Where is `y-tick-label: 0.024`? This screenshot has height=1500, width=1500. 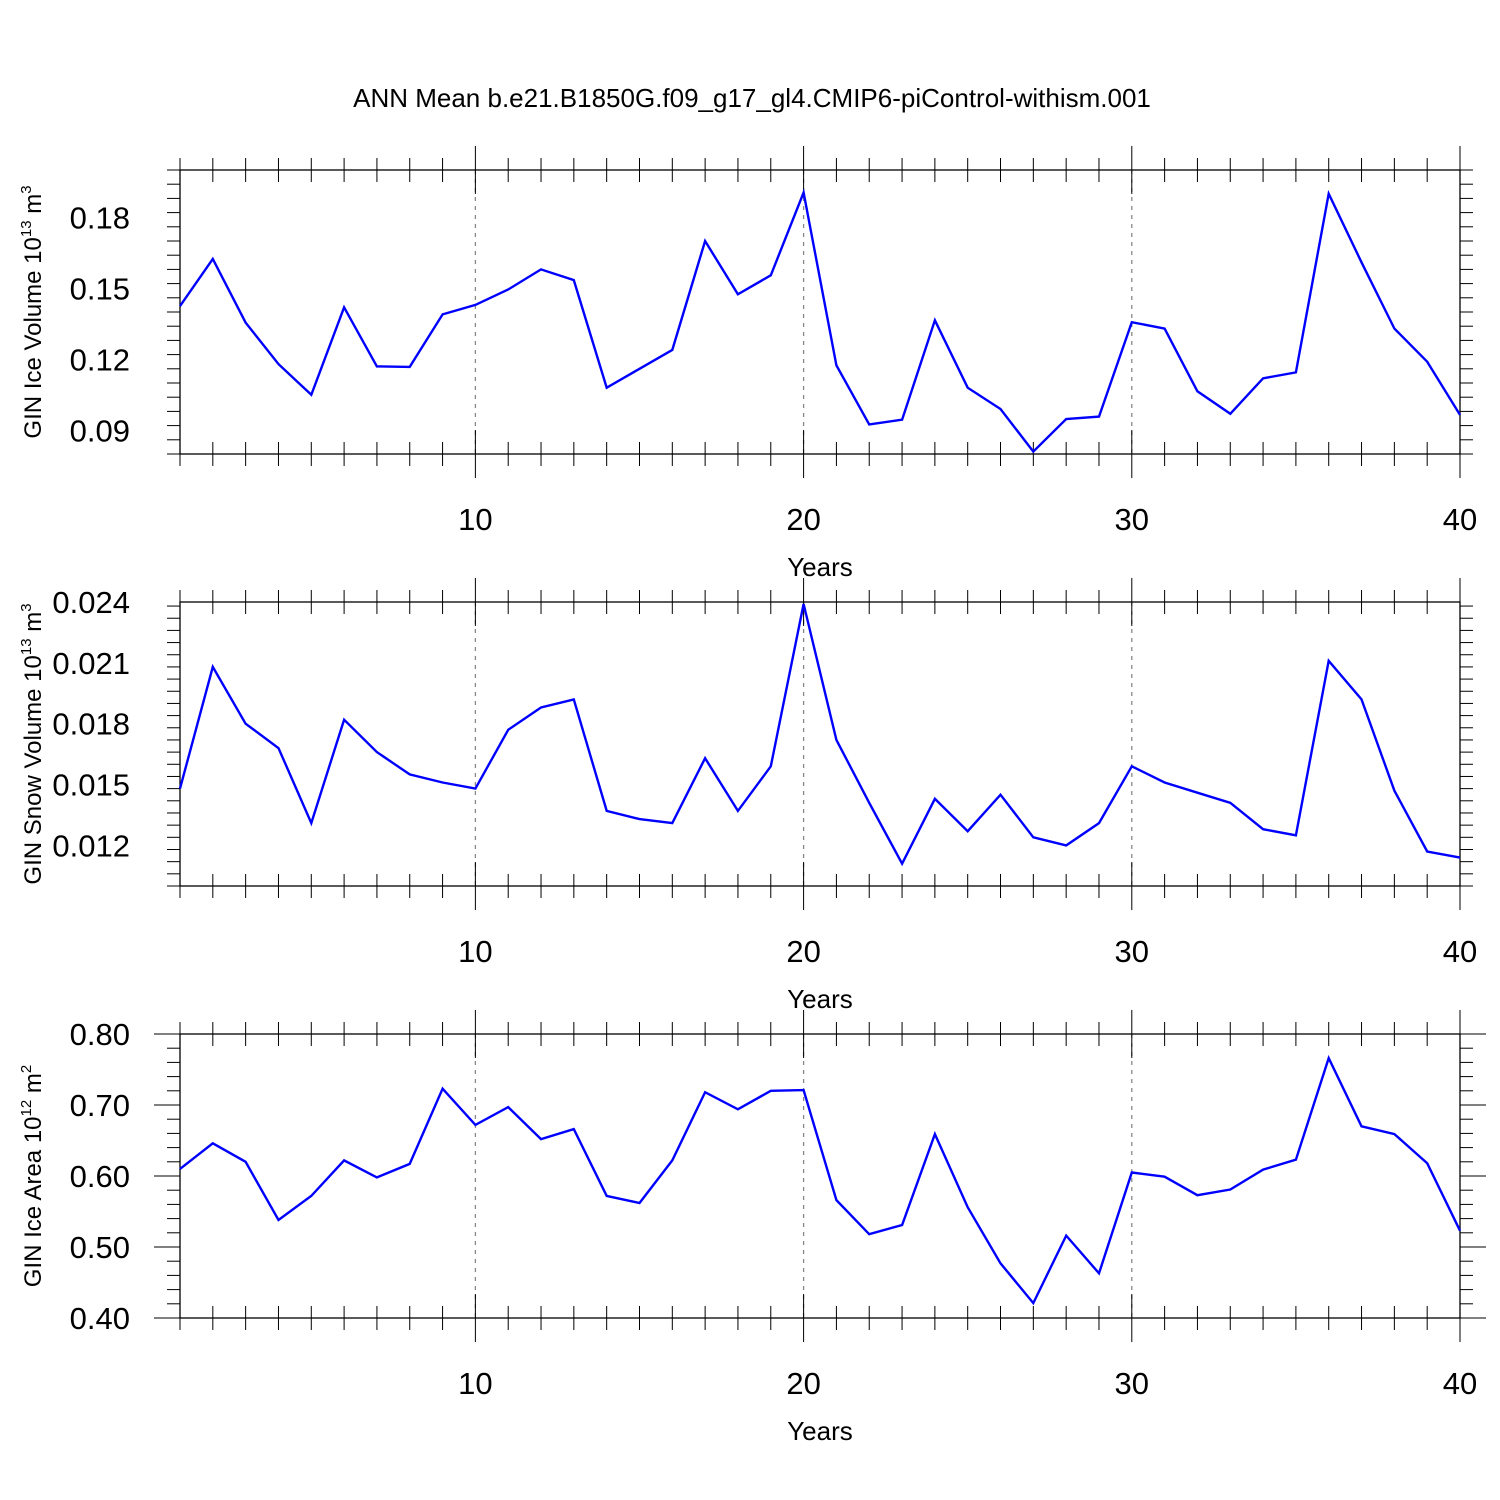 y-tick-label: 0.024 is located at coordinates (91, 602).